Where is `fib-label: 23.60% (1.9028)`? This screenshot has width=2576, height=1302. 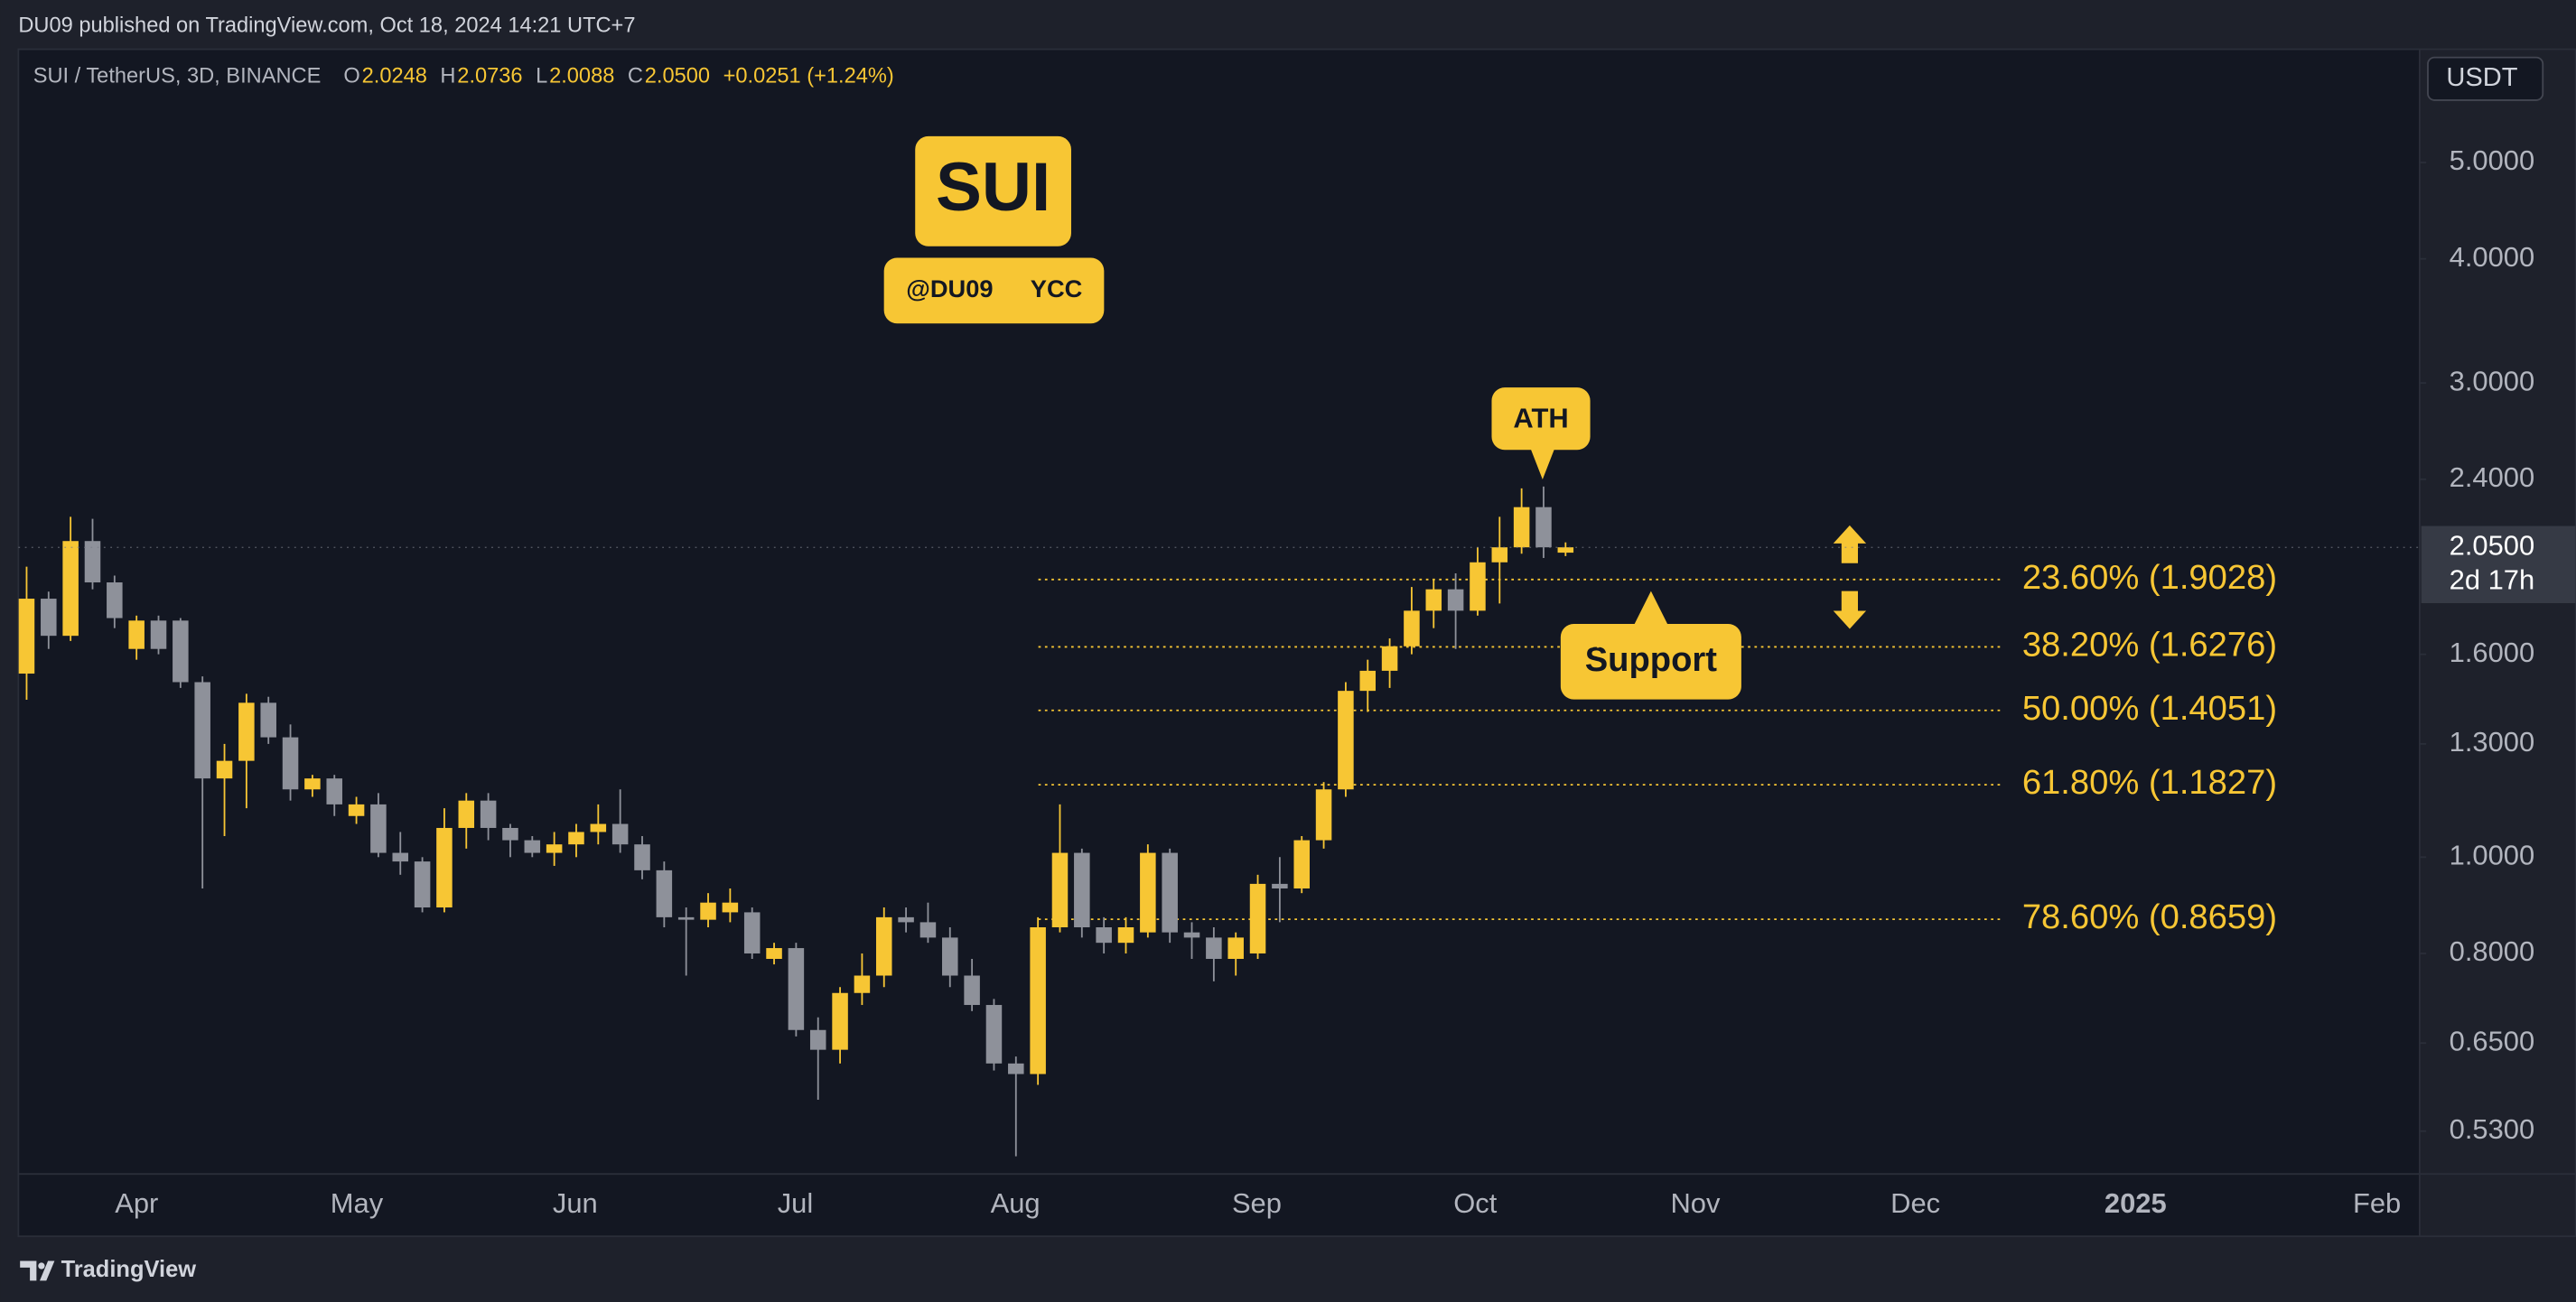
fib-label: 23.60% (1.9028) is located at coordinates (2149, 577).